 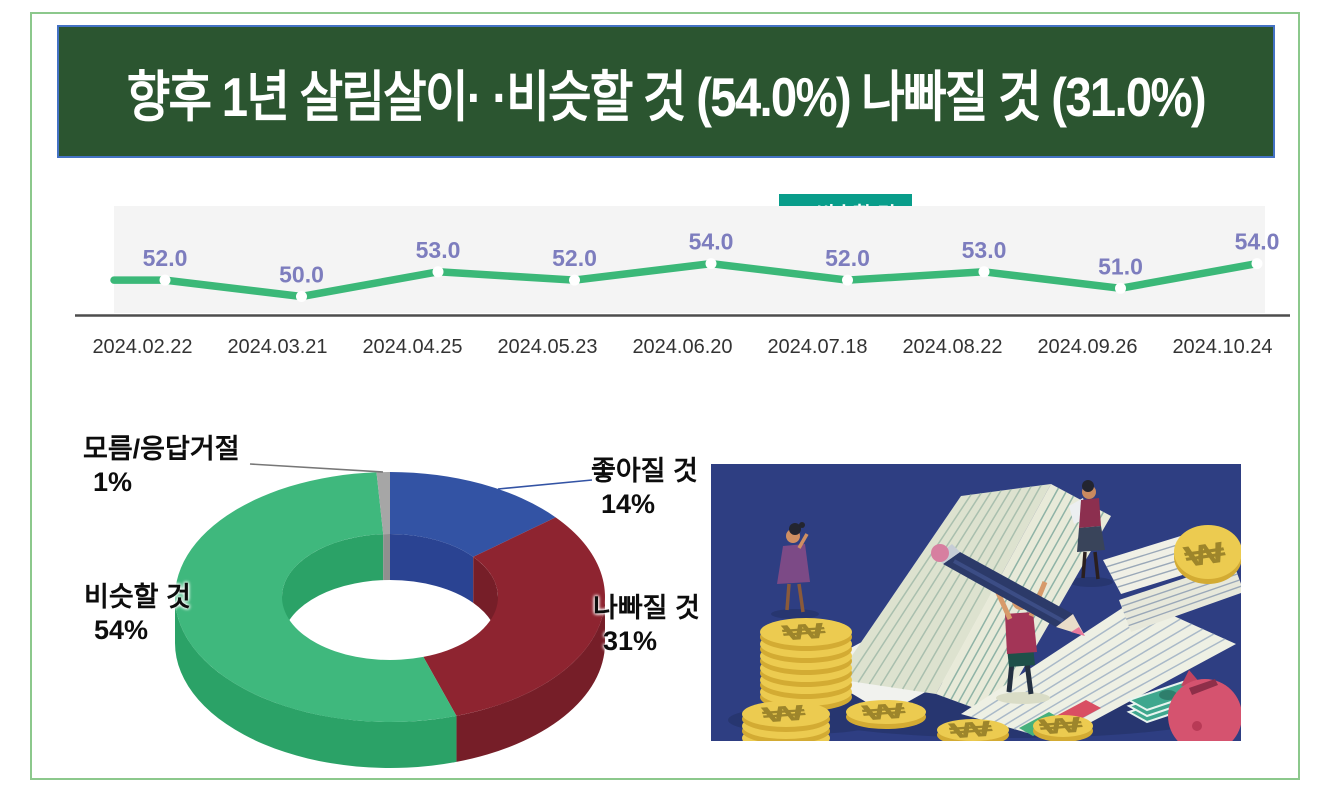 What do you see at coordinates (646, 625) in the screenshot?
I see `pie-label-worse: 나빠질 것 31%` at bounding box center [646, 625].